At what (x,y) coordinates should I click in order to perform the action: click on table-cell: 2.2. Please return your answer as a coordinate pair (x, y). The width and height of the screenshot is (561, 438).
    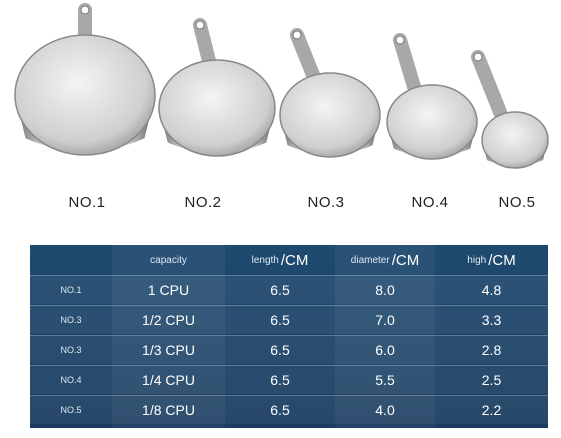
    Looking at the image, I should click on (491, 410).